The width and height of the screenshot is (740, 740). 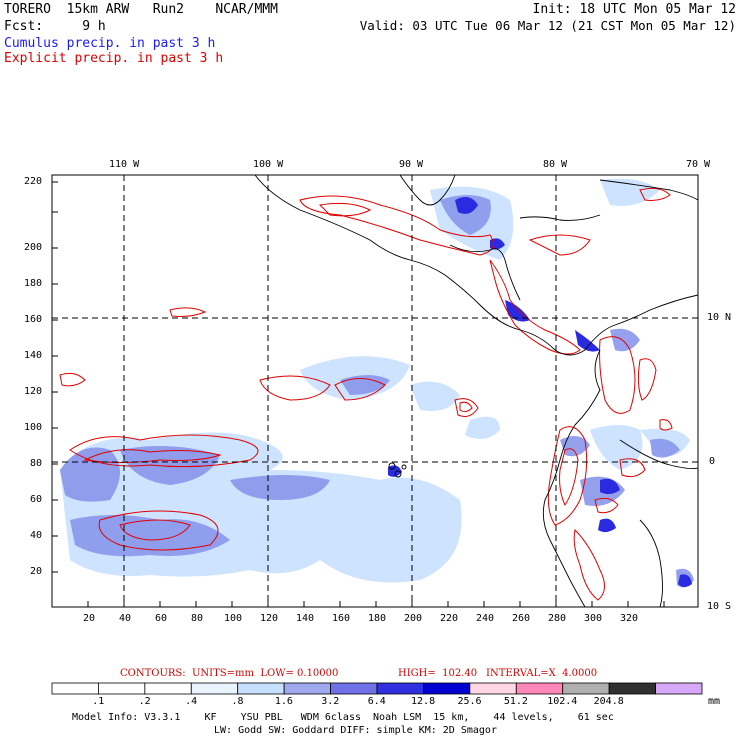 I want to click on contours-units: CONTOURS: UNITS=mm LOW= 0.10000, so click(x=229, y=673).